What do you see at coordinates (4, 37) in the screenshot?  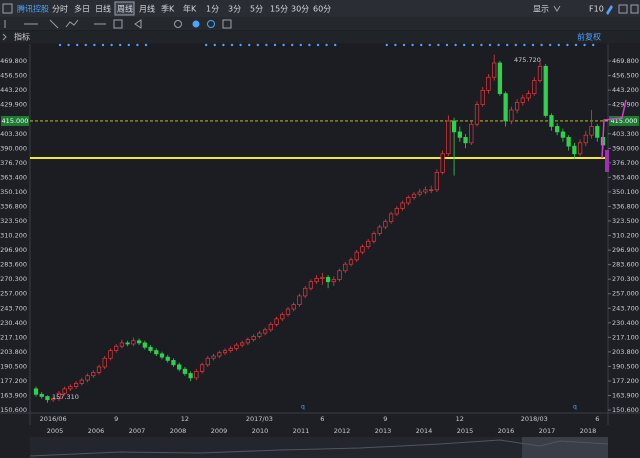 I see `expand-icon` at bounding box center [4, 37].